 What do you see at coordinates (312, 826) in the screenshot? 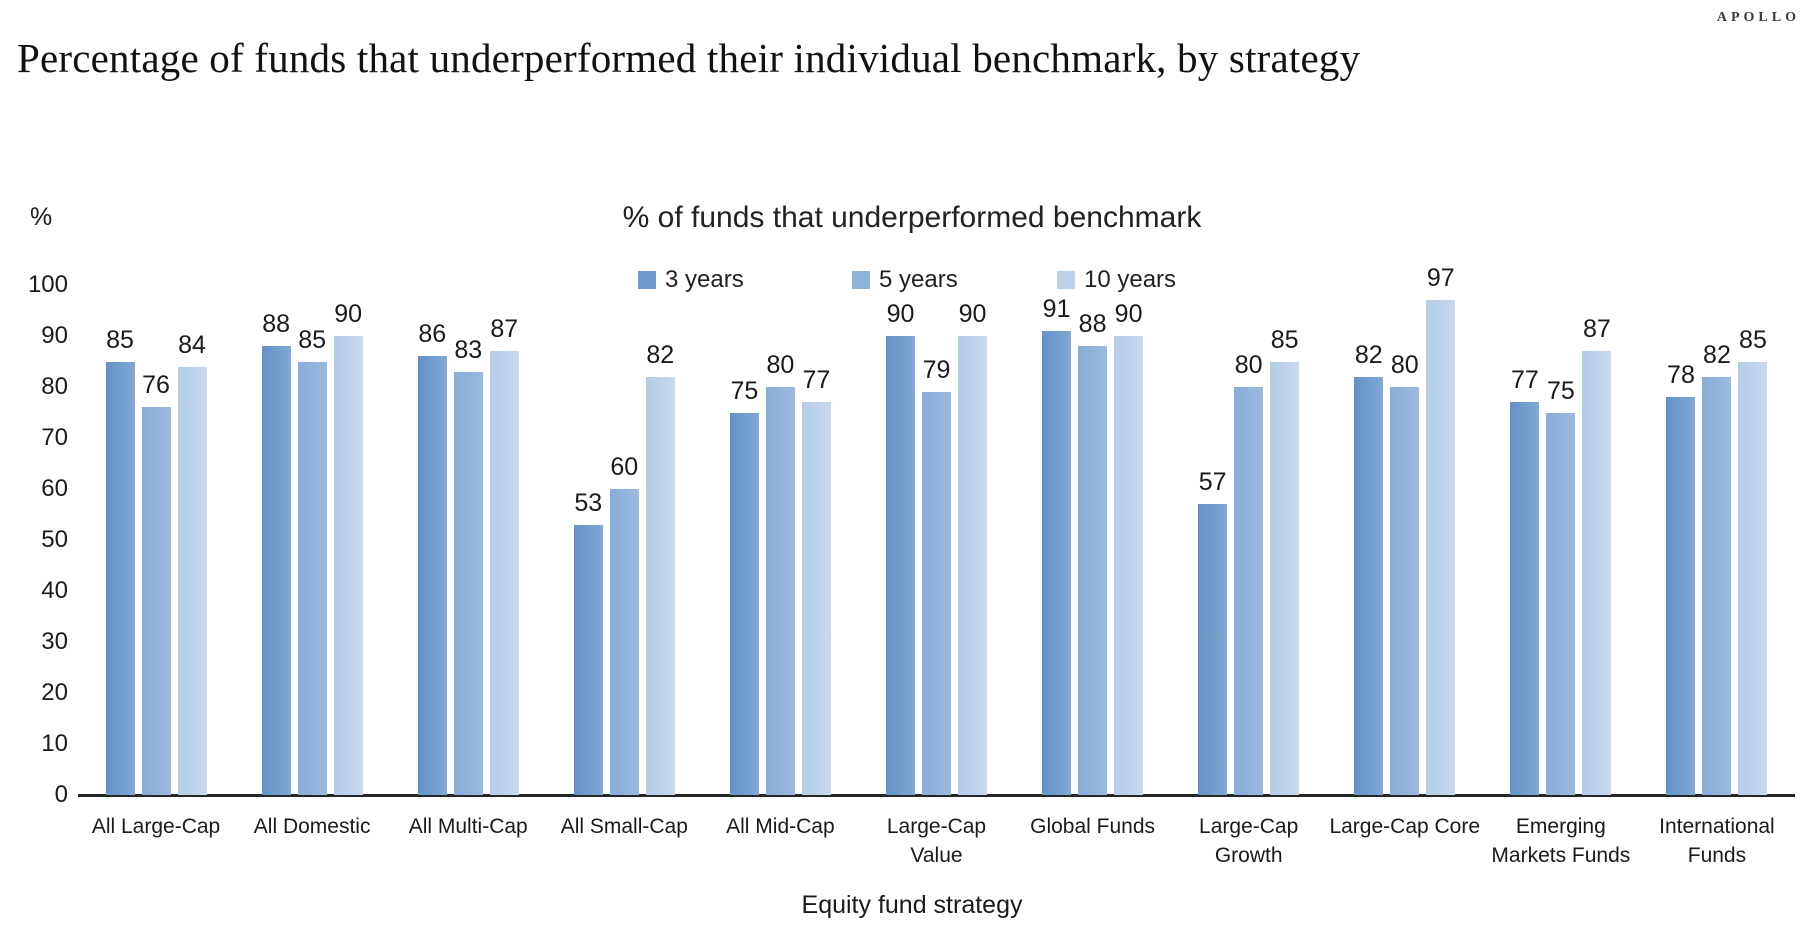
I see `x-category-label: All Domestic` at bounding box center [312, 826].